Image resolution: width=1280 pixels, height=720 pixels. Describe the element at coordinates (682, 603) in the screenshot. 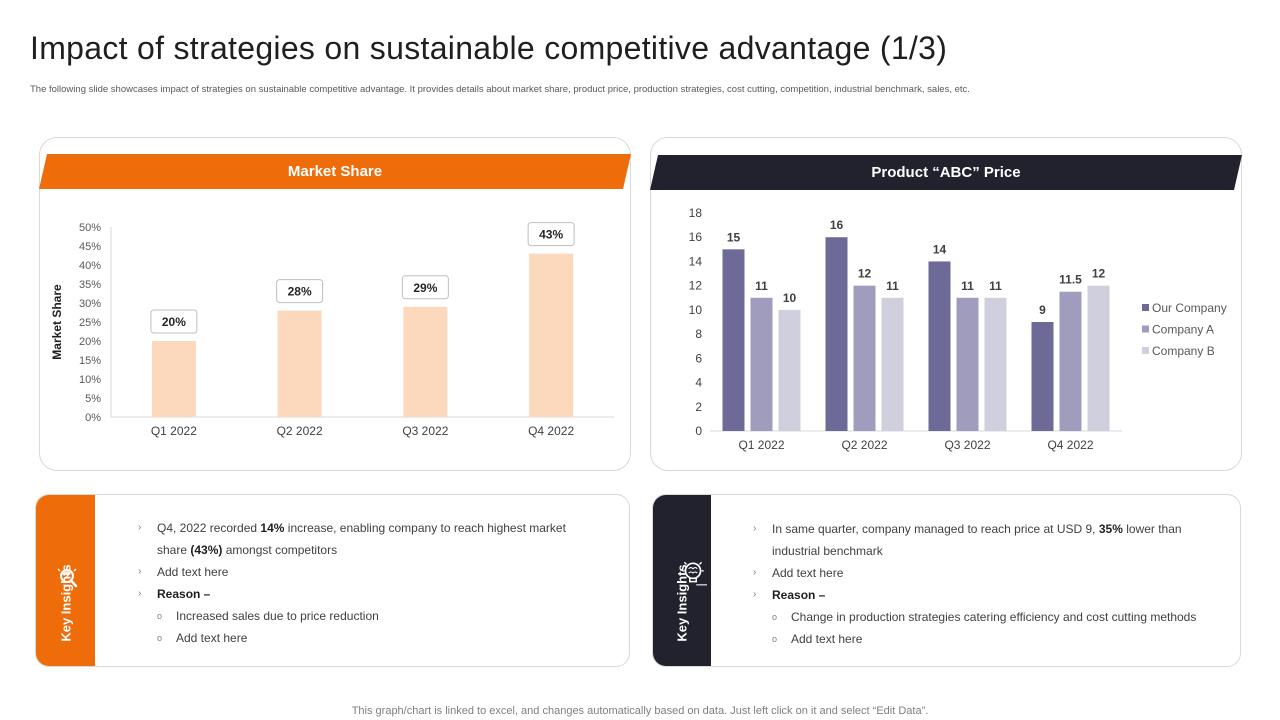

I see `key-insights-right-label: Key Insights` at that location.